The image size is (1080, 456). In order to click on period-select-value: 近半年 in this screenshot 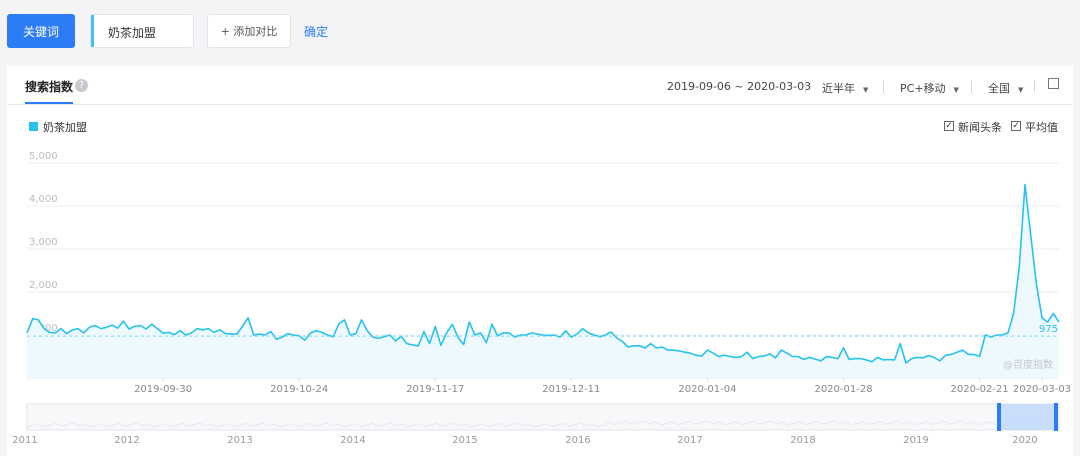, I will do `click(838, 88)`.